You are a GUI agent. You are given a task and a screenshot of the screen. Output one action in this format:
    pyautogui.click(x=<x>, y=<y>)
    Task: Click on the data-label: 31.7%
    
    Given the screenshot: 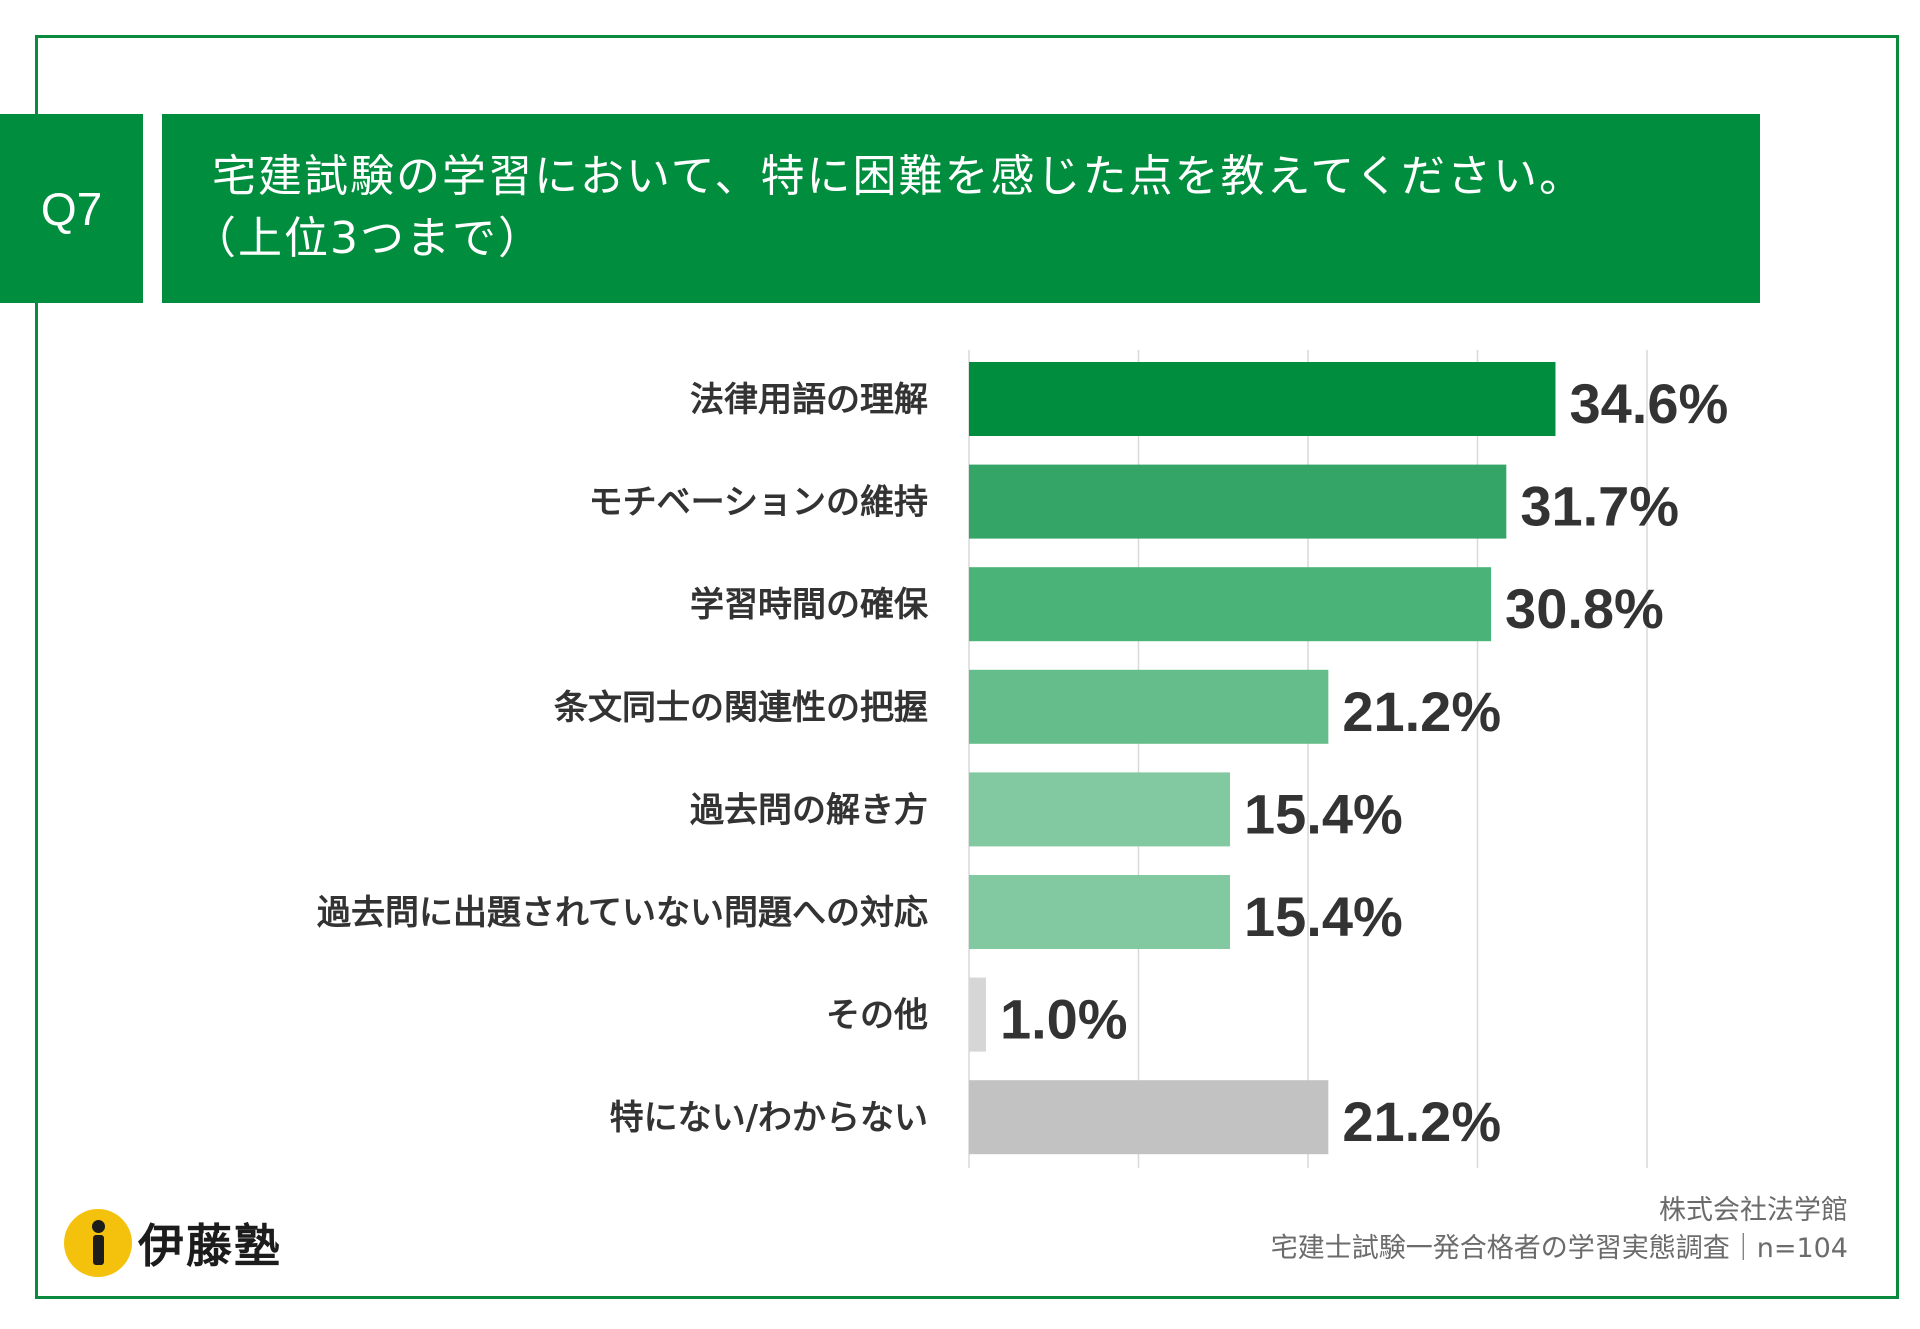 What is the action you would take?
    pyautogui.click(x=1599, y=506)
    